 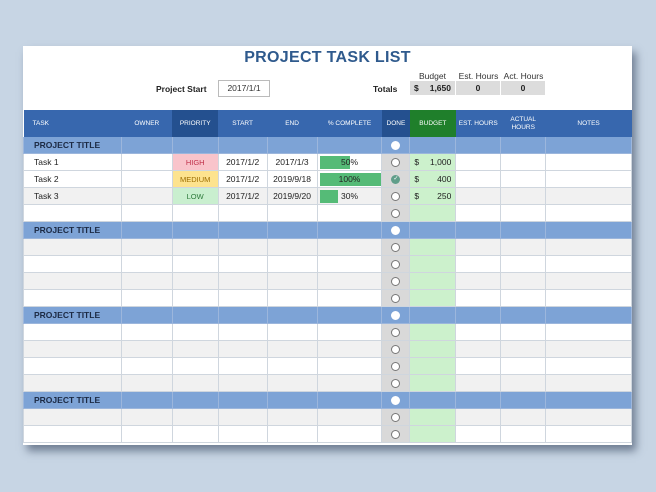 I want to click on budget-cell: $400, so click(x=433, y=179).